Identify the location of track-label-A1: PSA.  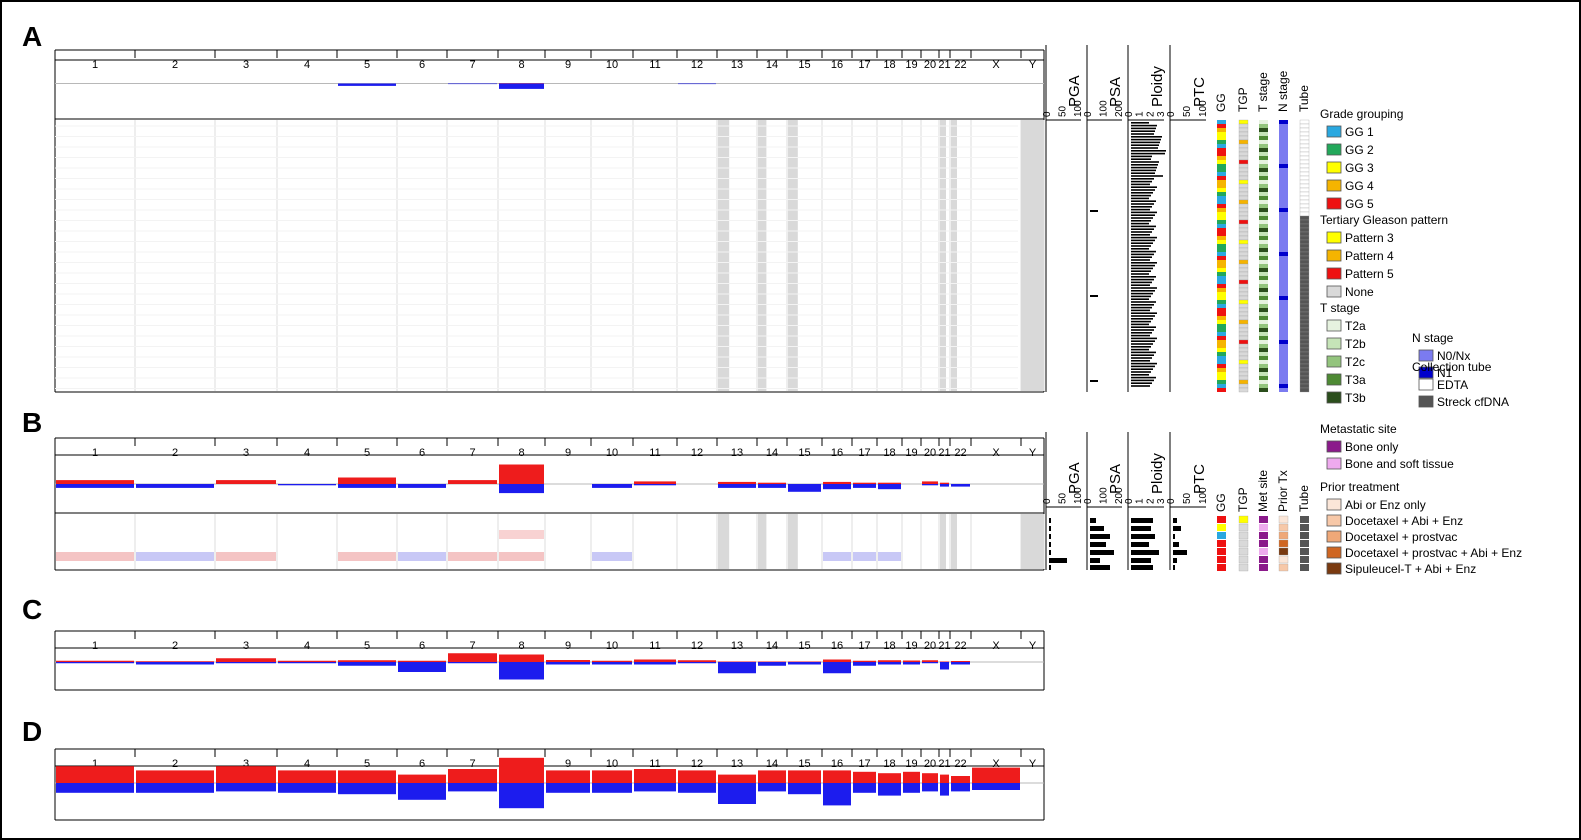
(1115, 92).